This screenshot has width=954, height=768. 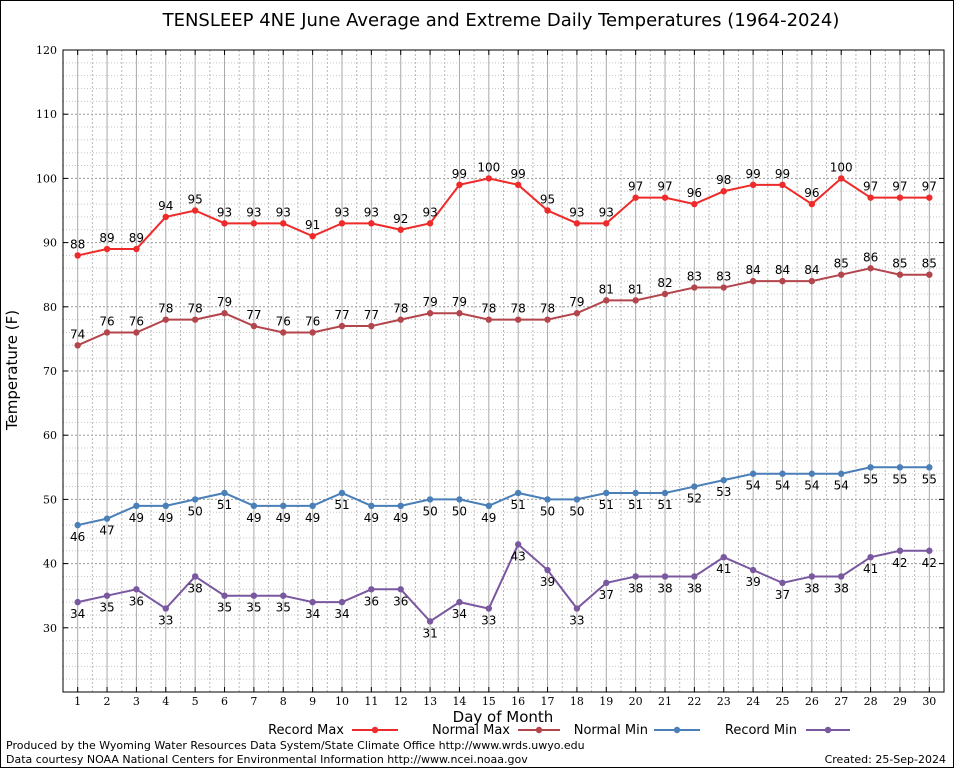 What do you see at coordinates (548, 701) in the screenshot?
I see `x-tick-label: 17` at bounding box center [548, 701].